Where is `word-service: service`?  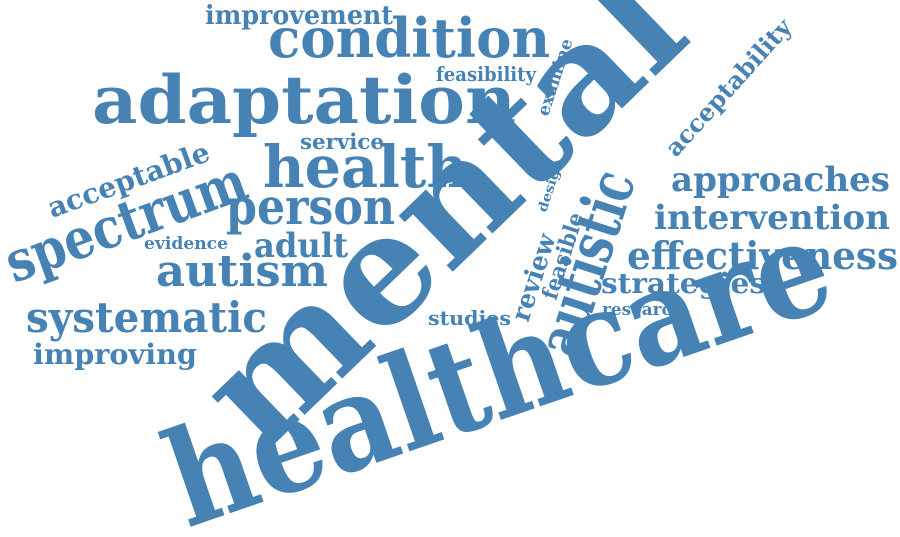
word-service: service is located at coordinates (342, 141).